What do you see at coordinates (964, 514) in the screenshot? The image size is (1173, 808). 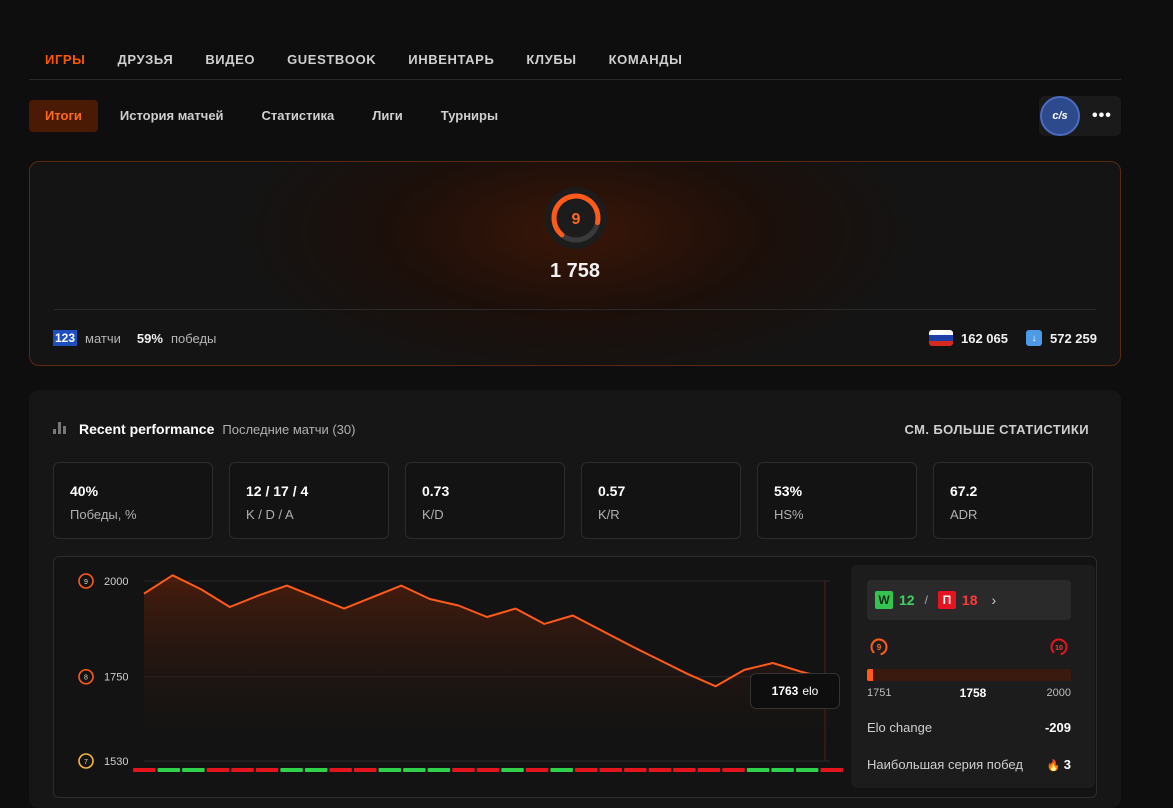 I see `stat-card-label: ADR` at bounding box center [964, 514].